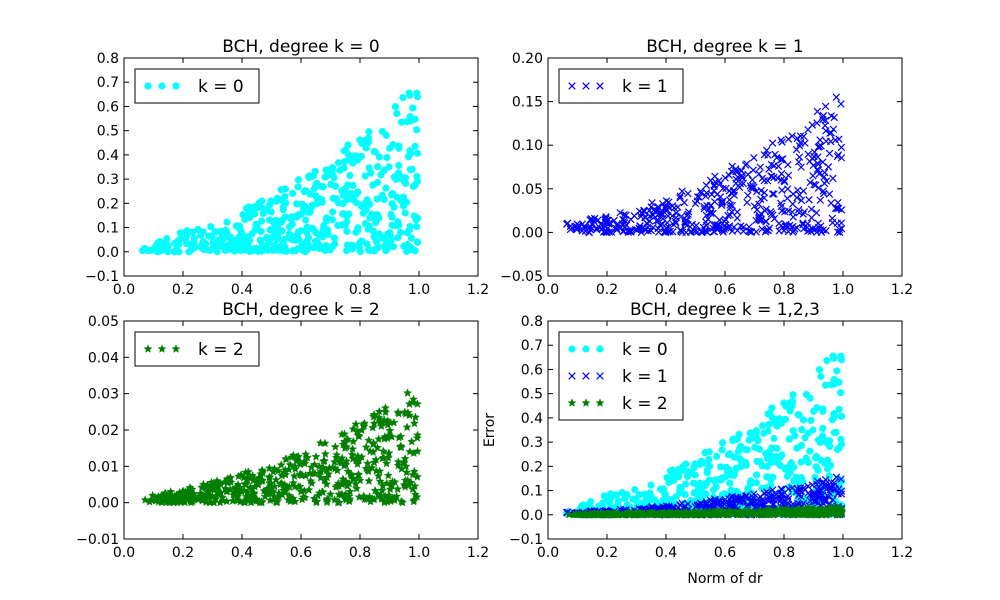  I want to click on y-tick-label: 0.02, so click(103, 431).